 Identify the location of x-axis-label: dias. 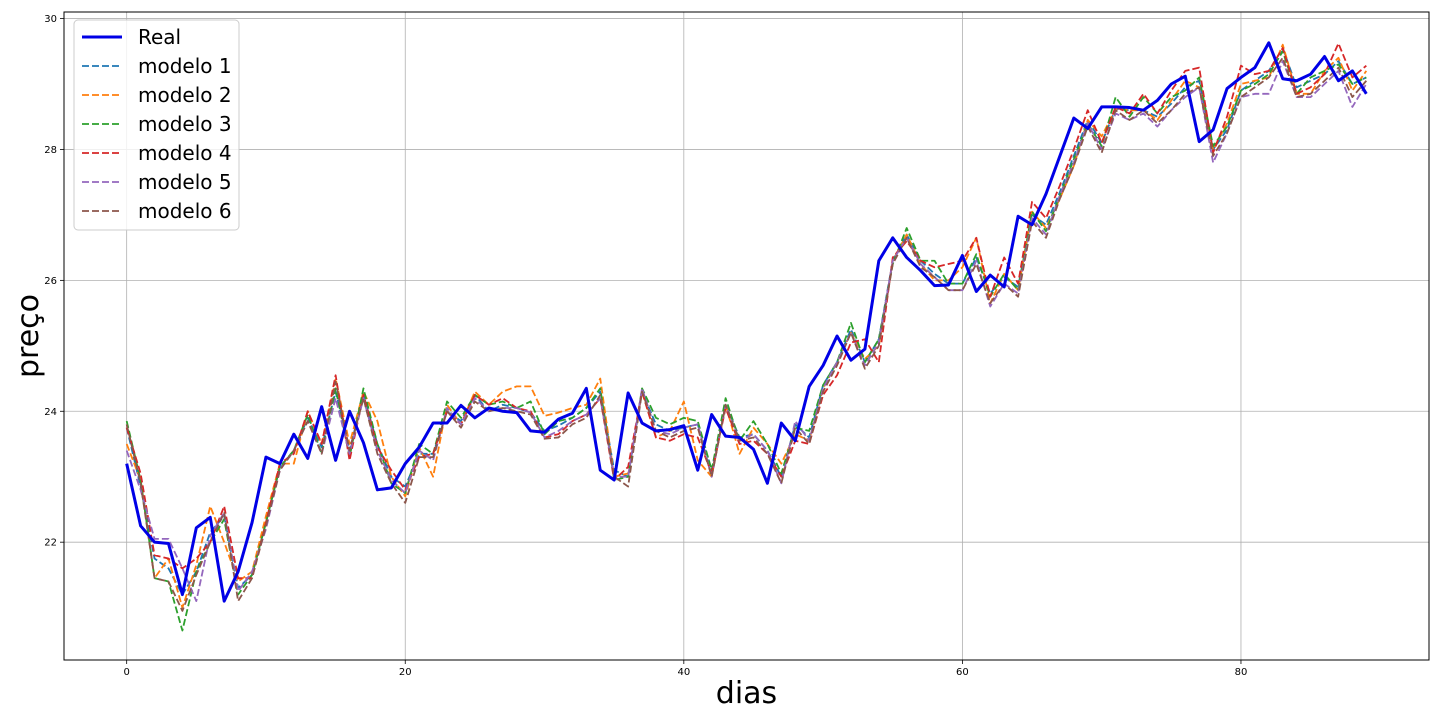
(746, 693).